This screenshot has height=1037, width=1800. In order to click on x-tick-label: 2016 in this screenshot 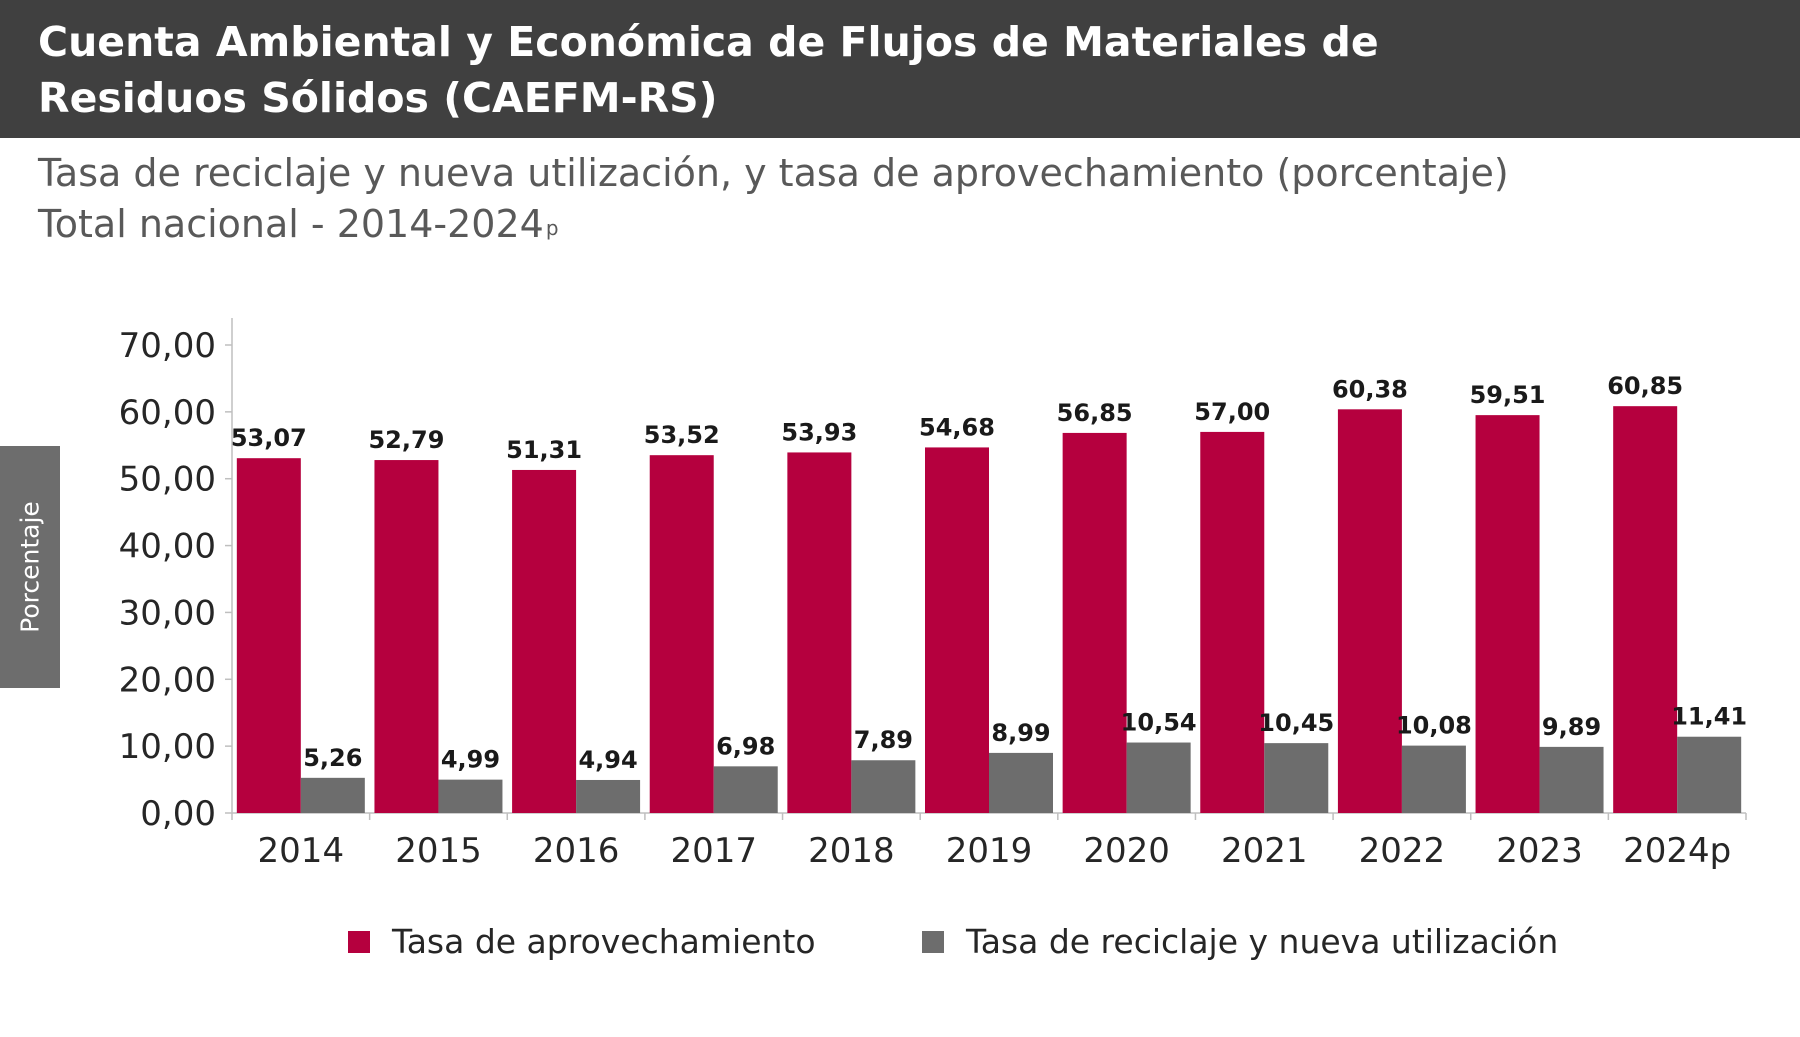, I will do `click(576, 851)`.